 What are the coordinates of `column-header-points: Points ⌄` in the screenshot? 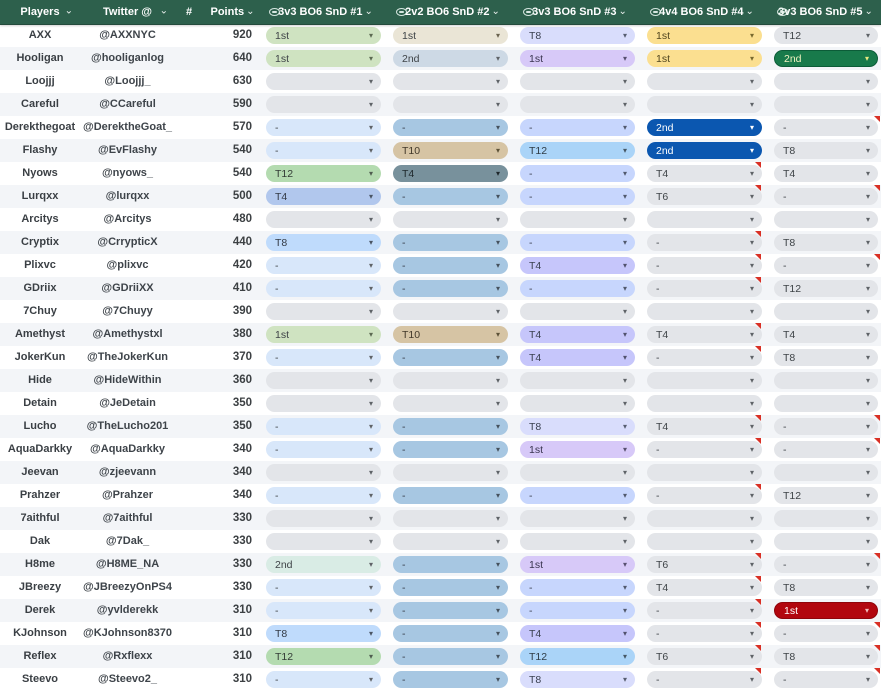 It's located at (232, 12).